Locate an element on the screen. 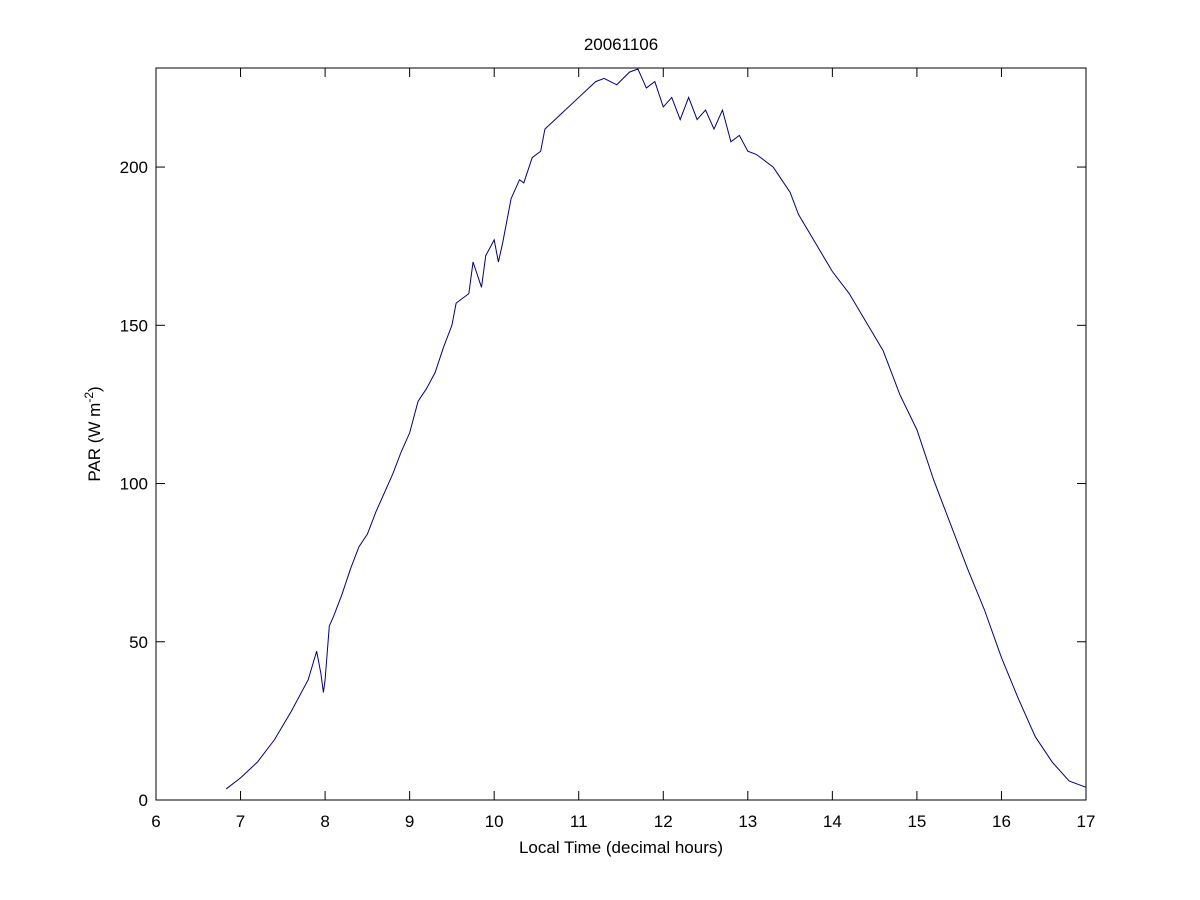  x-tick-label: 11 is located at coordinates (579, 821).